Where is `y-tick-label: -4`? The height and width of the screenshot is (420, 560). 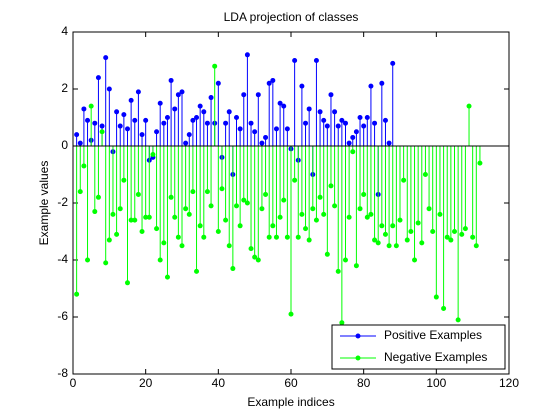
y-tick-label: -4 is located at coordinates (62, 259).